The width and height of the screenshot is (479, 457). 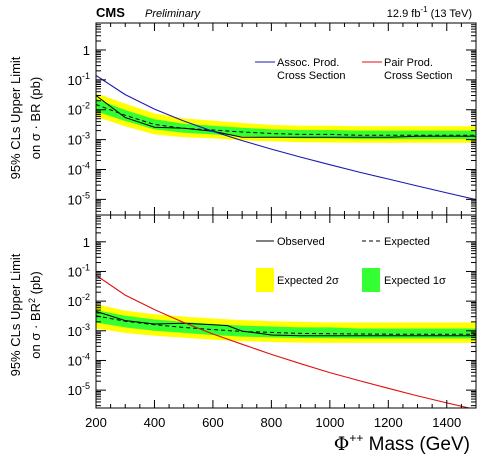 I want to click on x-tick-label: 1000, so click(x=329, y=422).